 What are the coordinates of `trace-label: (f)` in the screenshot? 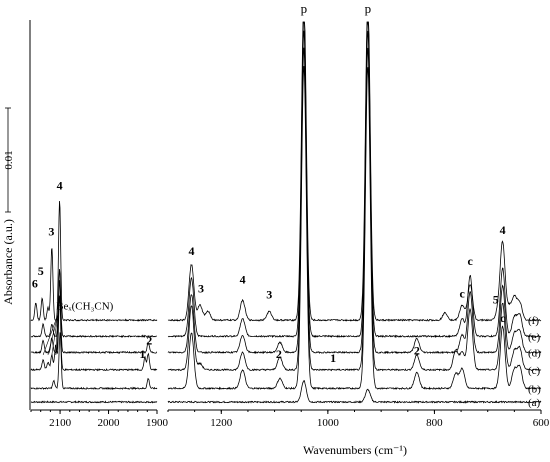 It's located at (533, 321).